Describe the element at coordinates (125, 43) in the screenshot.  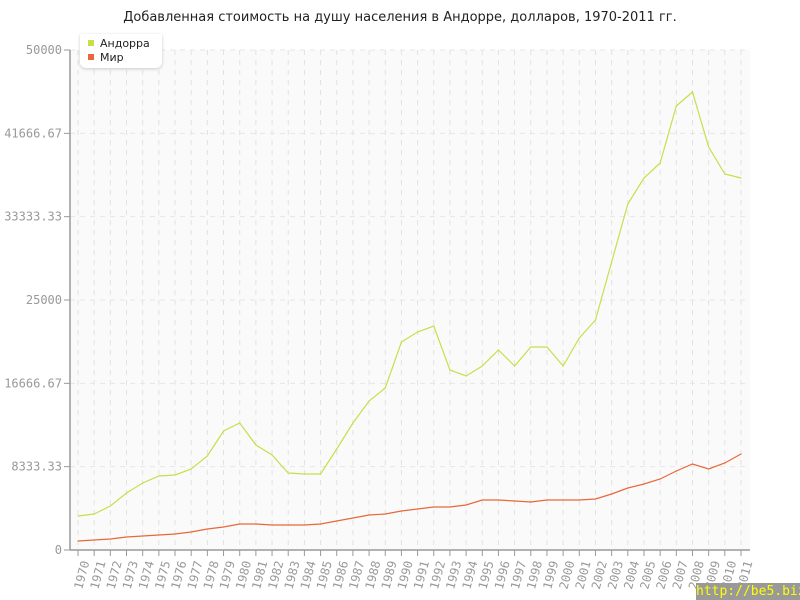
I see `legend-label: Андорра` at that location.